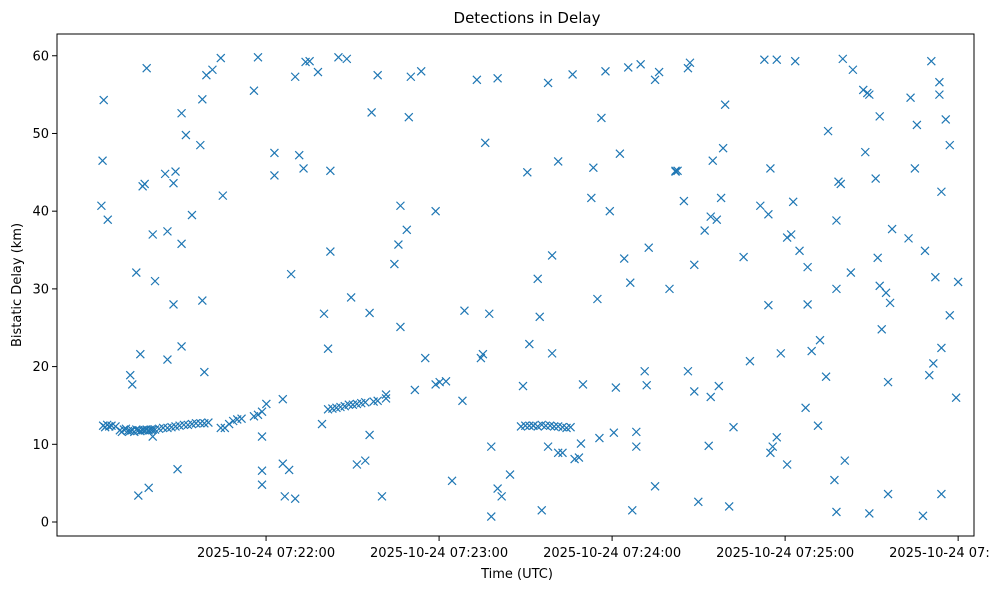 Image resolution: width=989 pixels, height=590 pixels. Describe the element at coordinates (45, 523) in the screenshot. I see `y-tick-label: 0` at that location.